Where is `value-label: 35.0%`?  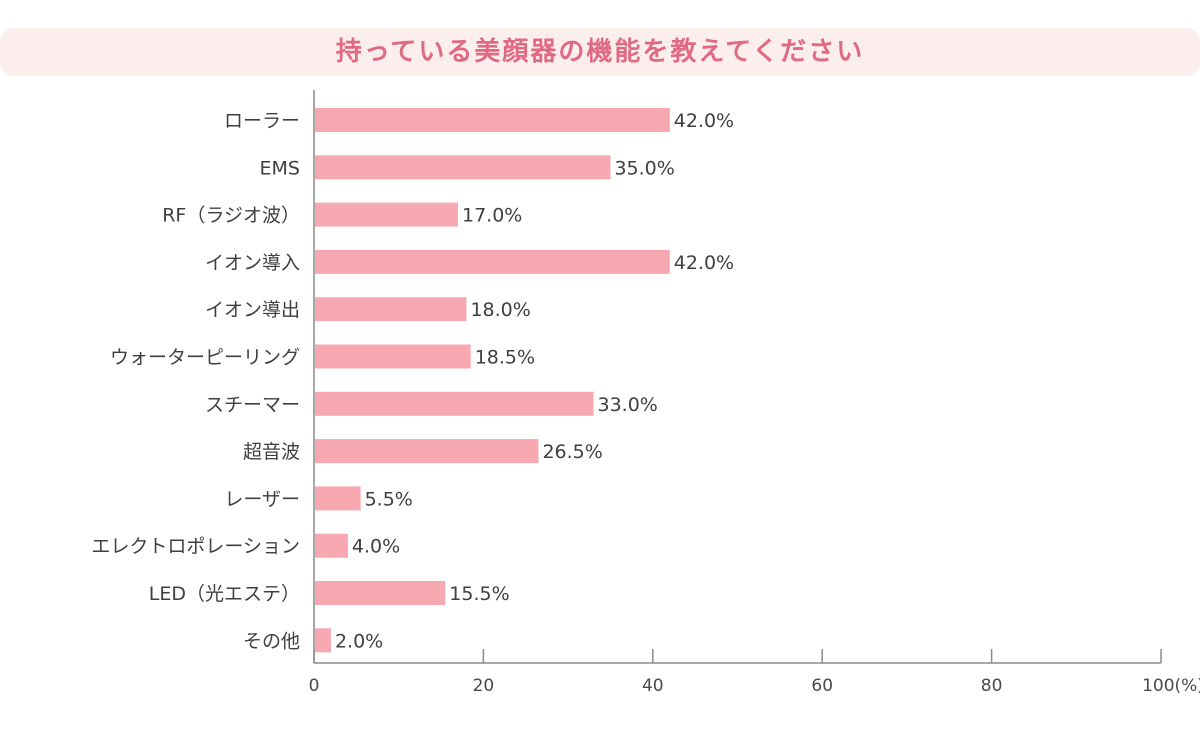
value-label: 35.0% is located at coordinates (644, 168).